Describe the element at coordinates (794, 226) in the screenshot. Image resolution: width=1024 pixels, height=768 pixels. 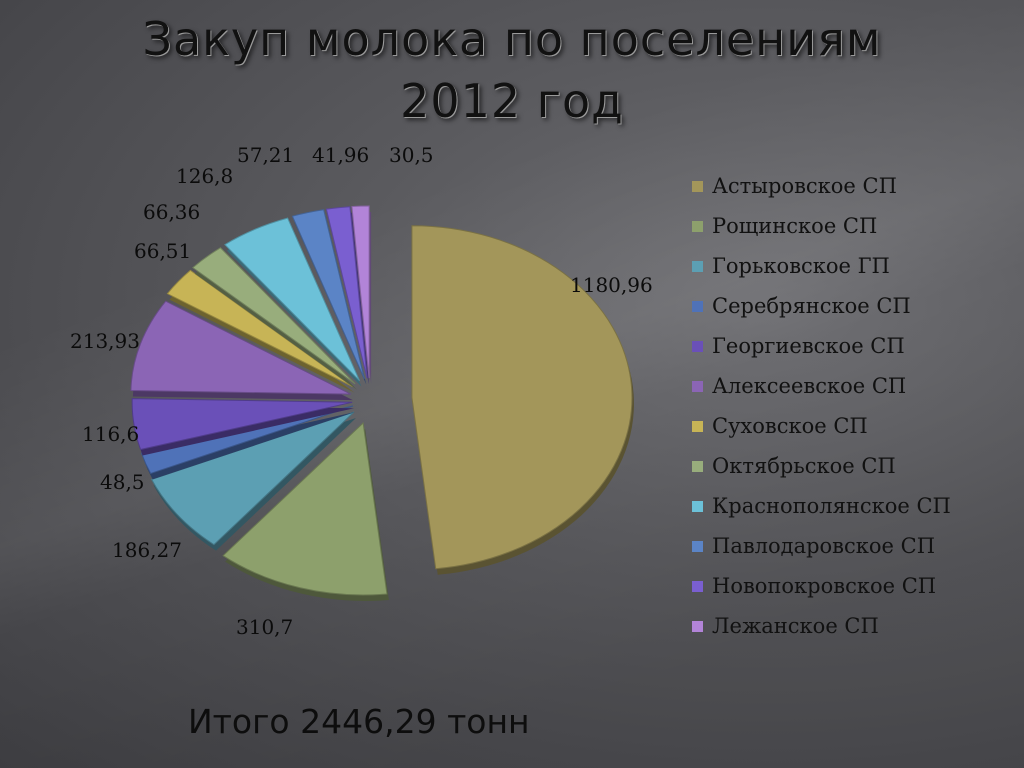
I see `legend-label: Рощинское СП` at that location.